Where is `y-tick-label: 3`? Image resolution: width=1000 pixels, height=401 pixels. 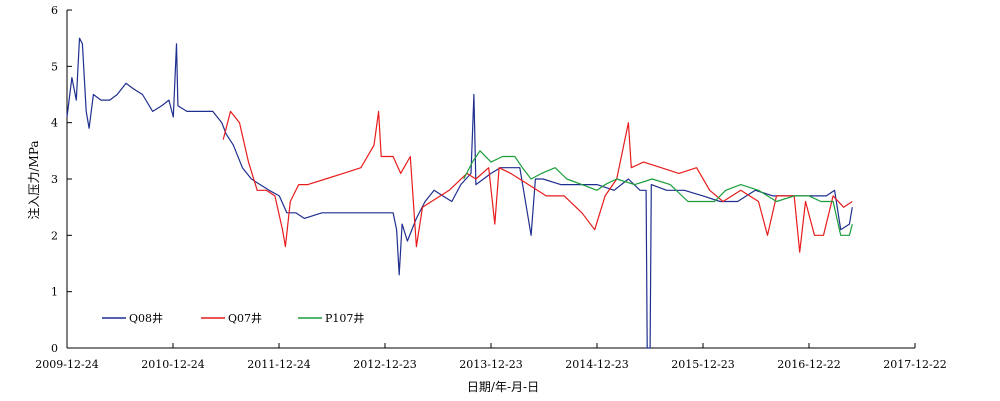
y-tick-label: 3 is located at coordinates (54, 179).